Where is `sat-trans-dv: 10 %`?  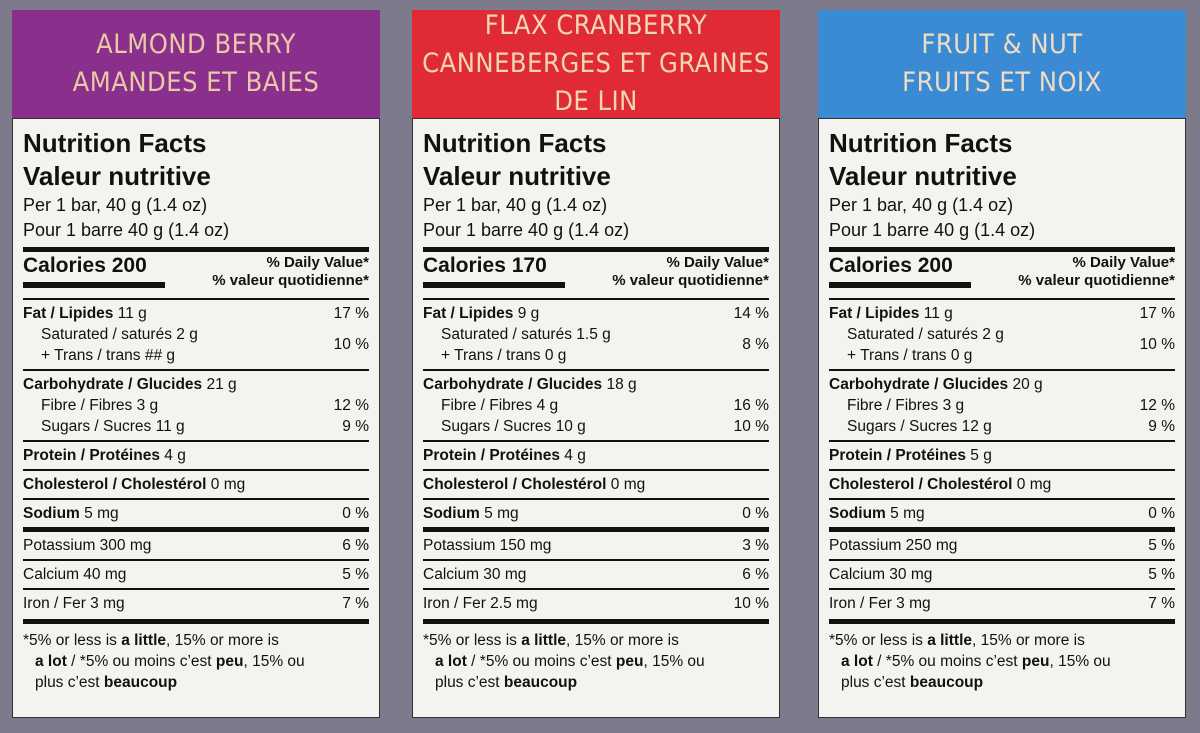
sat-trans-dv: 10 % is located at coordinates (351, 344).